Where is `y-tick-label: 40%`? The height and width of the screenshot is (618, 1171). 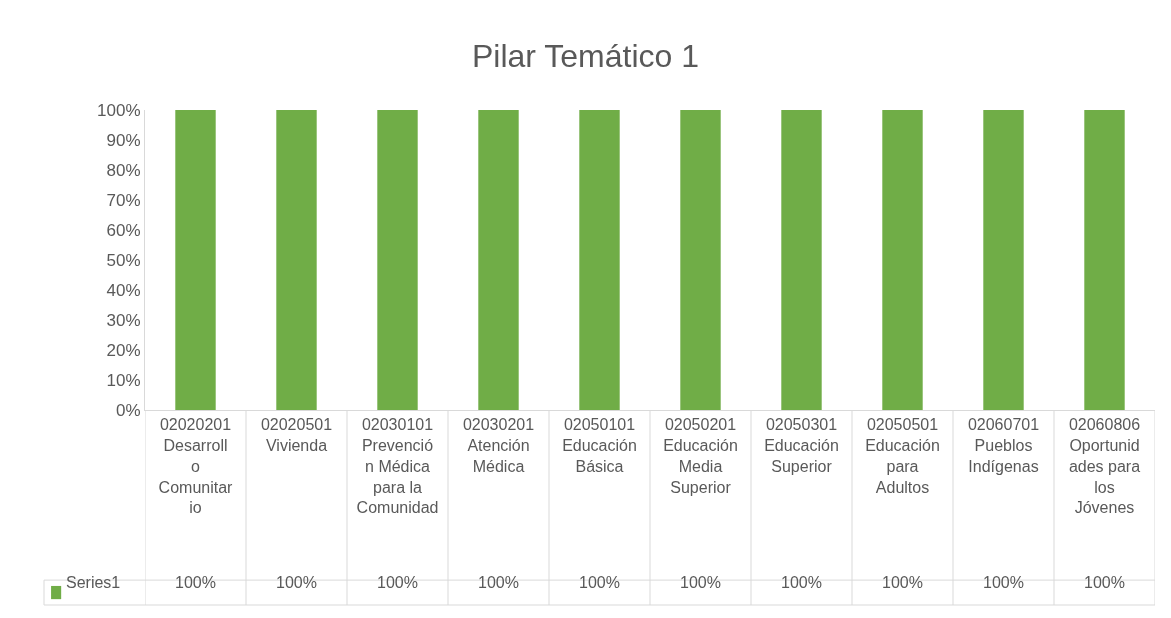 y-tick-label: 40% is located at coordinates (123, 290).